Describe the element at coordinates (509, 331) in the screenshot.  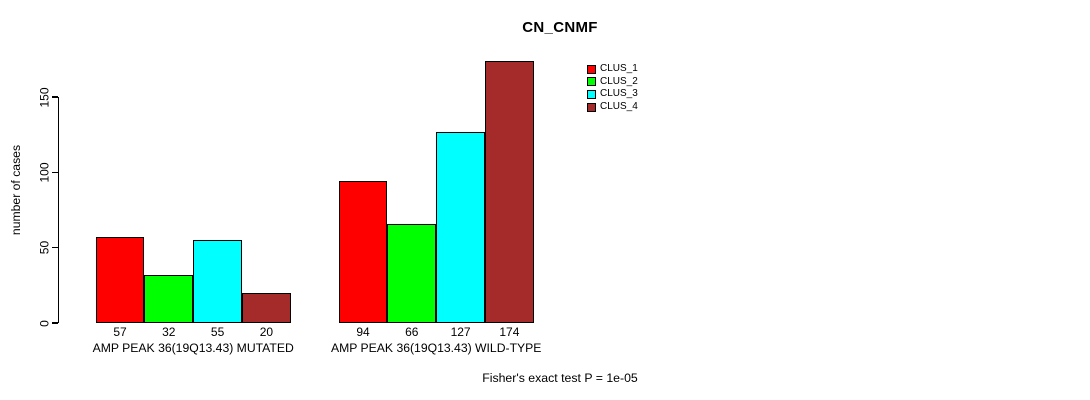
I see `bar-value-label: 174` at that location.